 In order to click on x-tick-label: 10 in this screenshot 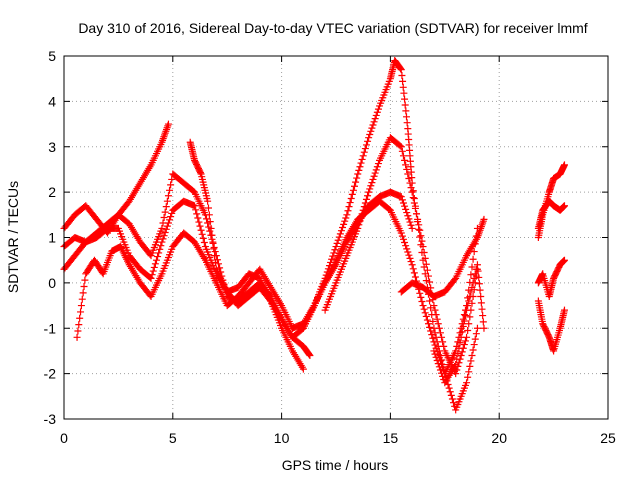, I will do `click(282, 438)`.